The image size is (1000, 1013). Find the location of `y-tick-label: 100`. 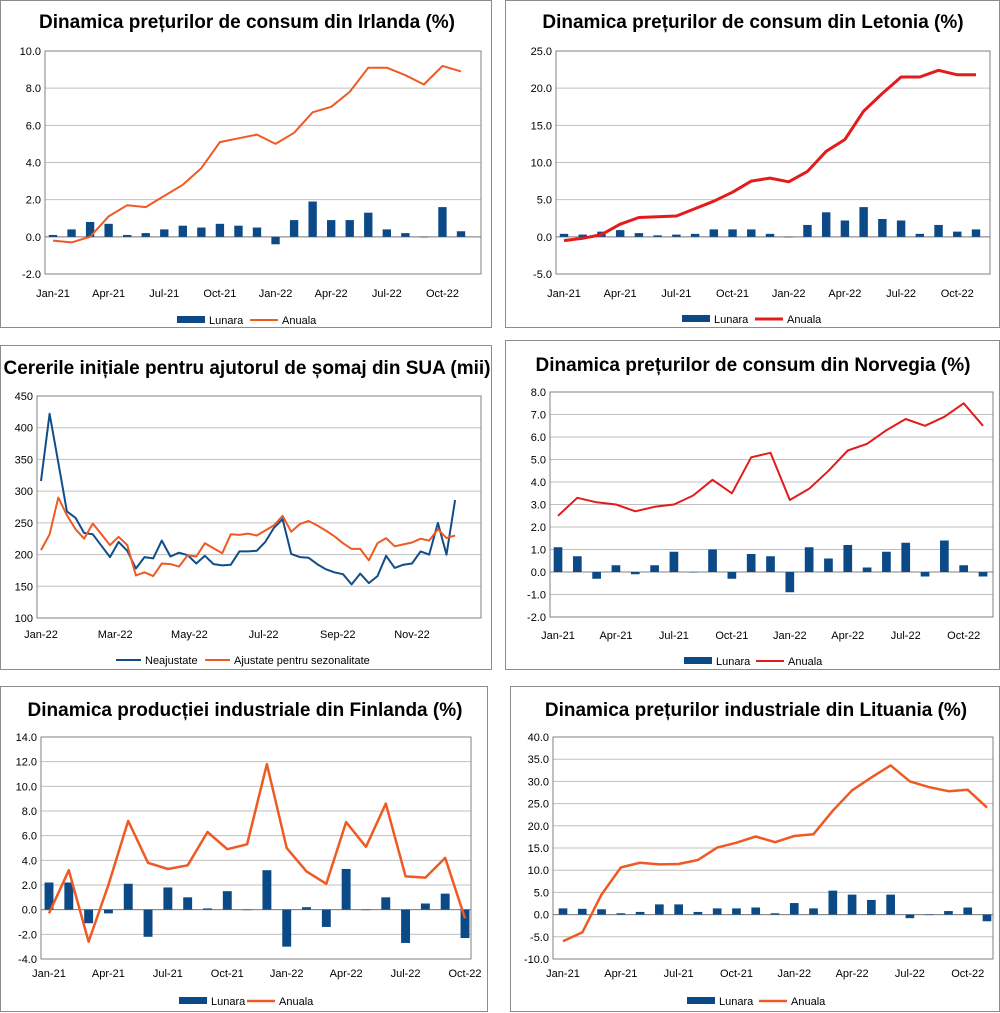

y-tick-label: 100 is located at coordinates (24, 619).